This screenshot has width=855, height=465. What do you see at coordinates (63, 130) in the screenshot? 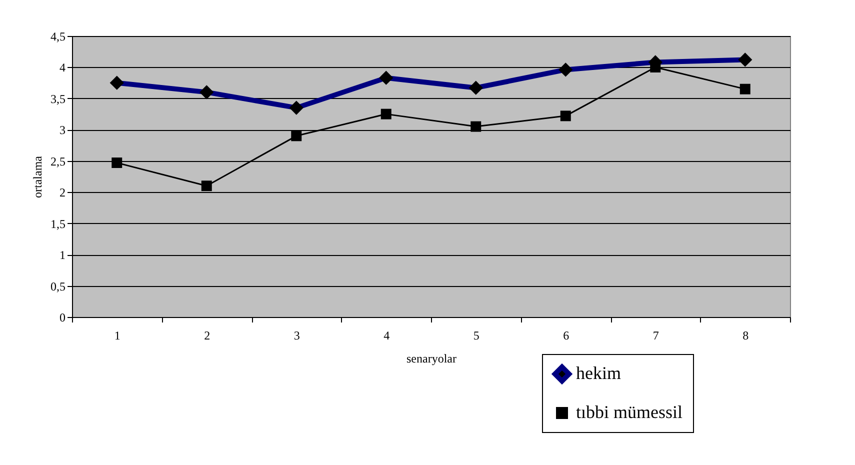
I see `y-tick-label: 3` at bounding box center [63, 130].